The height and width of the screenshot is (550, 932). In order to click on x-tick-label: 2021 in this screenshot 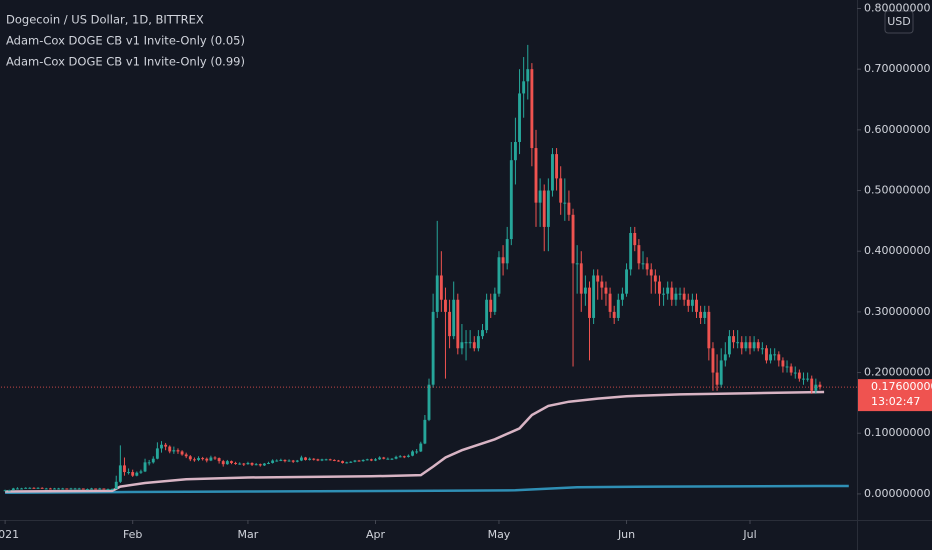, I will do `click(9, 534)`.